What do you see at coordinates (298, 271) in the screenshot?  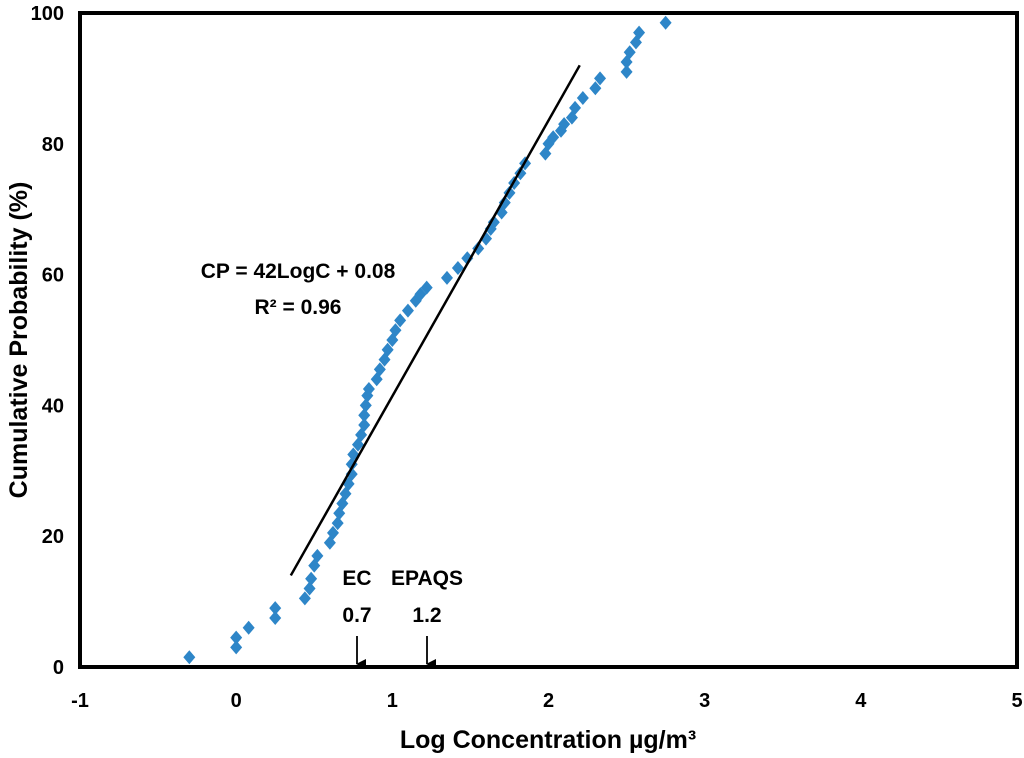 I see `equation-label: CP = 42LogC + 0.08` at bounding box center [298, 271].